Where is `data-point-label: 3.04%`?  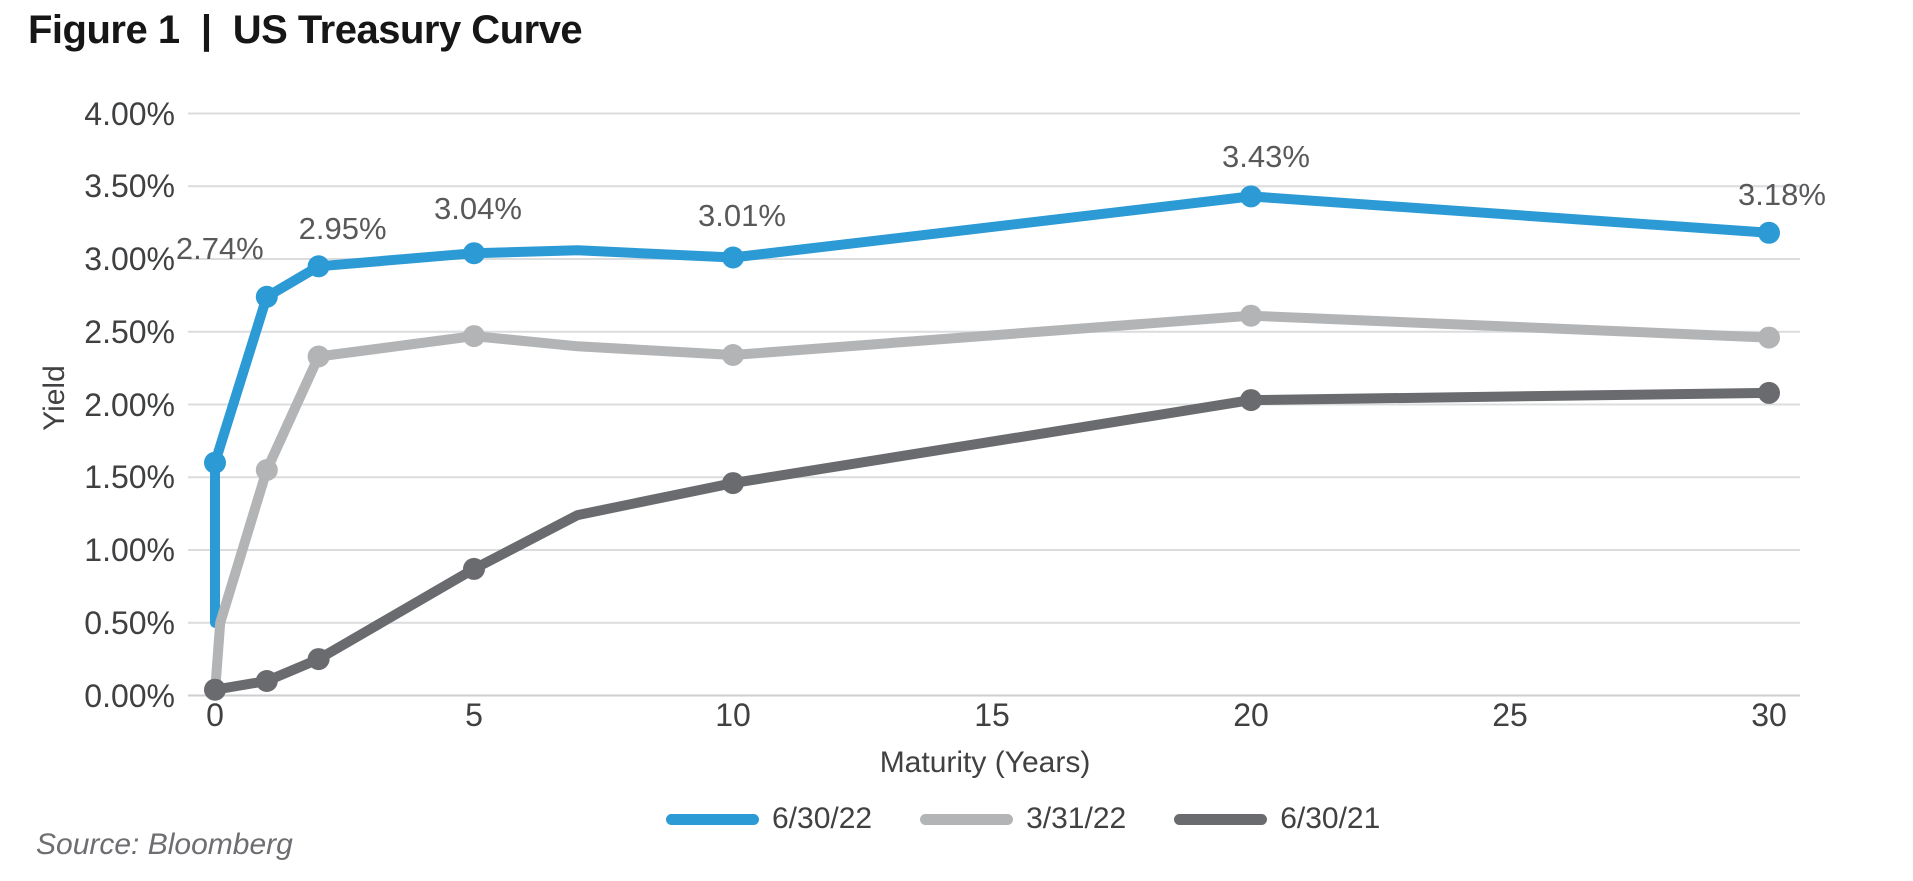
data-point-label: 3.04% is located at coordinates (478, 209).